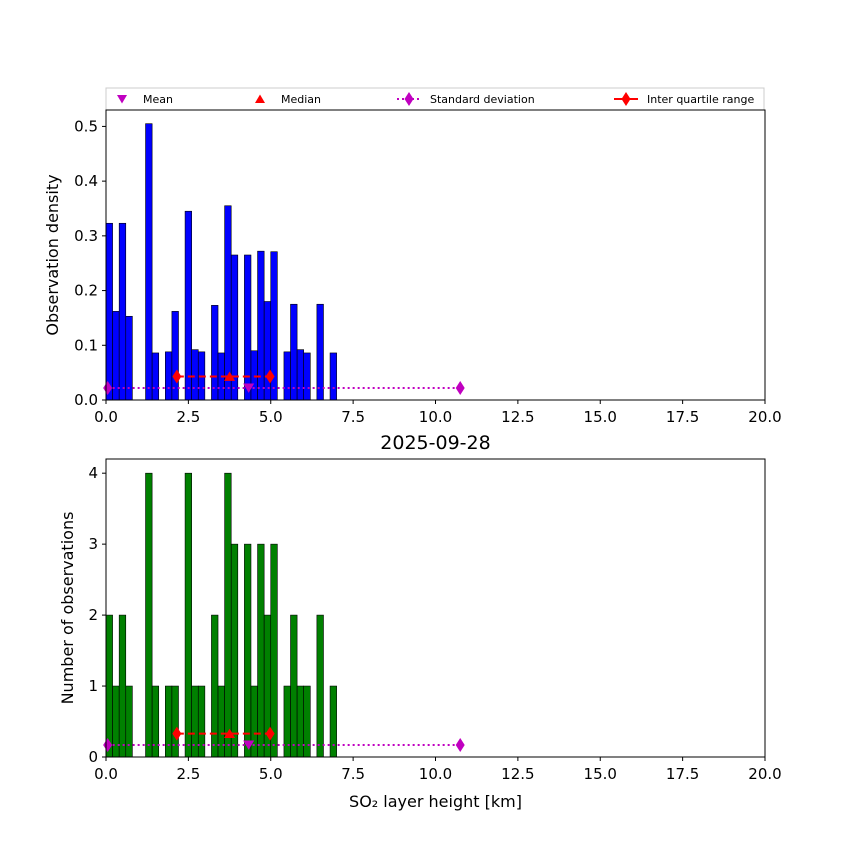 This screenshot has width=850, height=850. Describe the element at coordinates (626, 99) in the screenshot. I see `legend-iqr-marker` at that location.